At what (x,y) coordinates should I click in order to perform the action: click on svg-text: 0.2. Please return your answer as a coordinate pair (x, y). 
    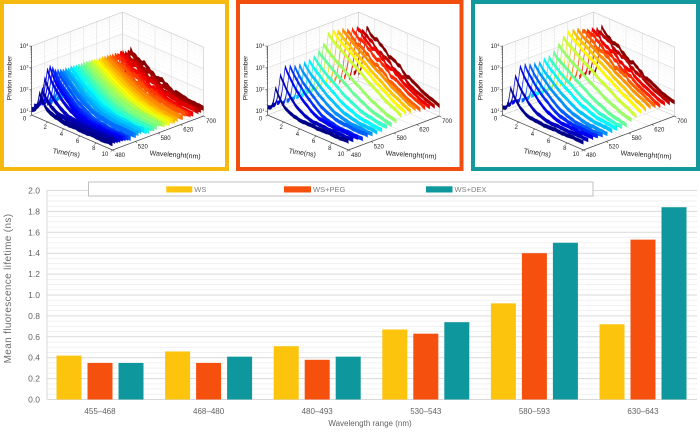
    Looking at the image, I should click on (34, 379).